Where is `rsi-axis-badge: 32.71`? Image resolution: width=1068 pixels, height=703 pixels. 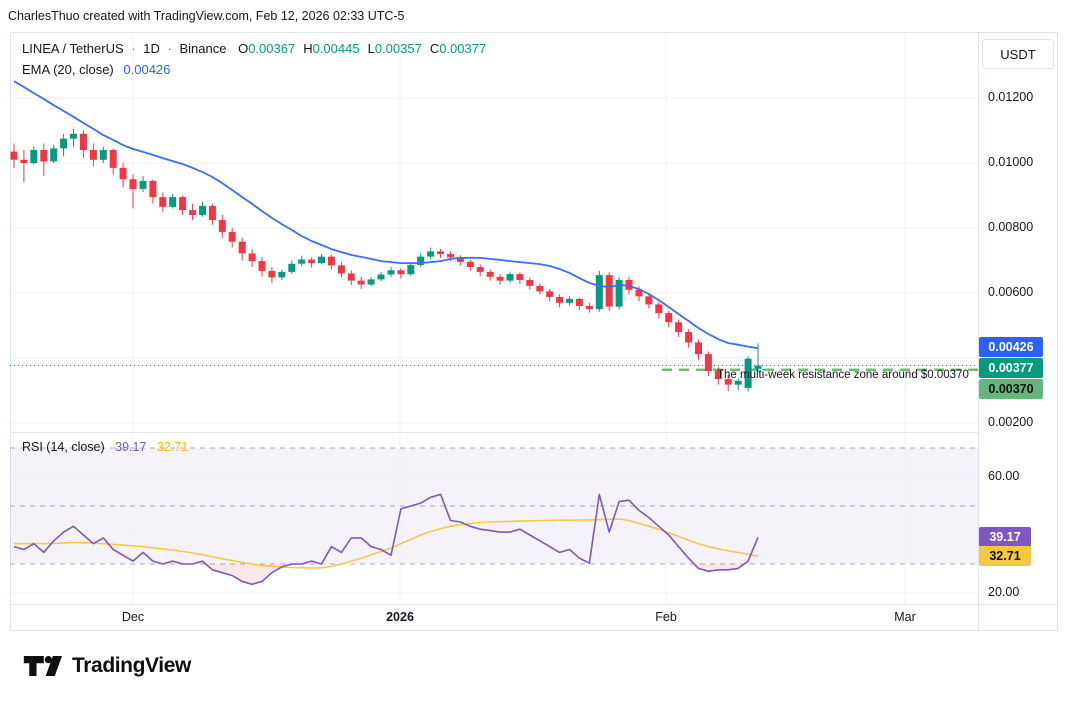
rsi-axis-badge: 32.71 is located at coordinates (1005, 556).